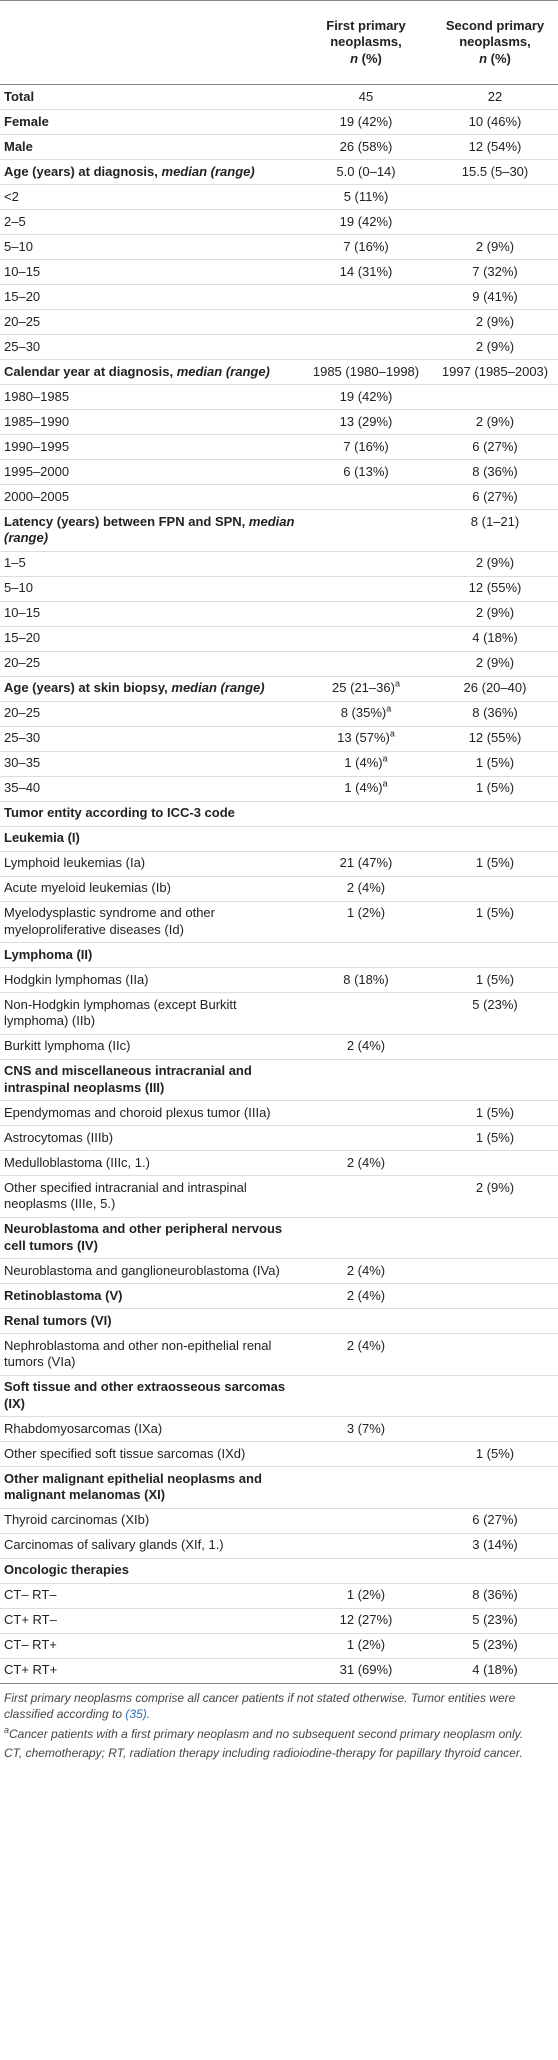 This screenshot has width=558, height=2060. I want to click on table-row: CT+ RT– 12 (27%) 5 (23%), so click(279, 1621).